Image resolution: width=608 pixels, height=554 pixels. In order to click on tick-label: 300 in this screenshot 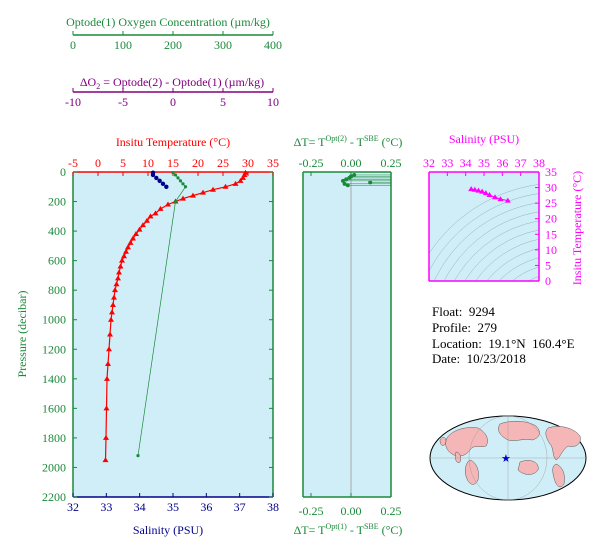, I will do `click(223, 45)`.